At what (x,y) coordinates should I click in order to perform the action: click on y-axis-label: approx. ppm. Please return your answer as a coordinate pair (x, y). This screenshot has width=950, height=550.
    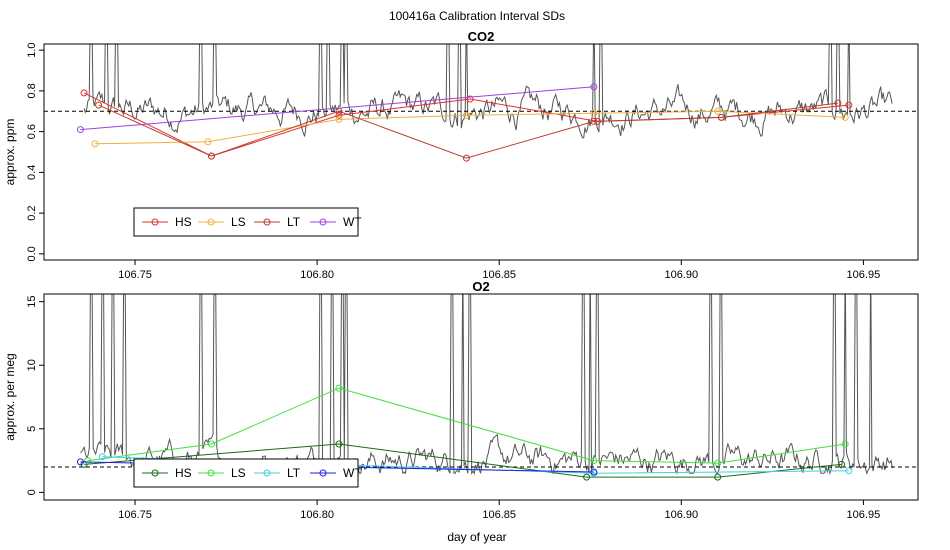
    Looking at the image, I should click on (10, 152).